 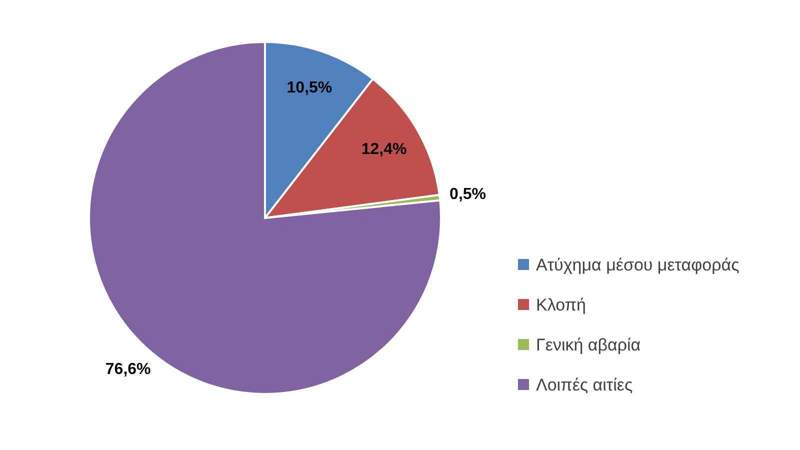 What do you see at coordinates (384, 149) in the screenshot?
I see `data-label: 12,4%` at bounding box center [384, 149].